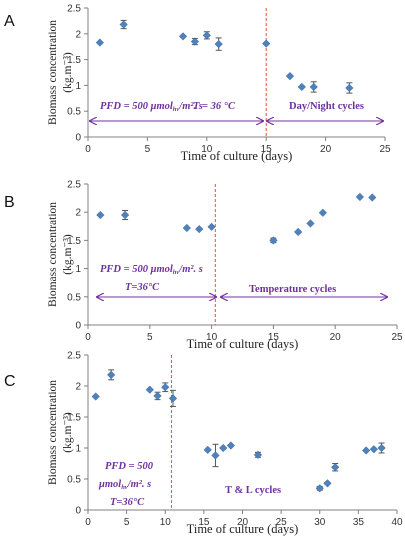 The height and width of the screenshot is (550, 405). I want to click on annotation-cycles: T & L cycles, so click(253, 490).